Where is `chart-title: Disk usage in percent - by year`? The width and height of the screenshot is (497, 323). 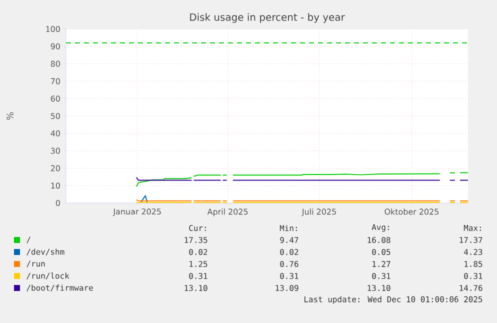 chart-title: Disk usage in percent - by year is located at coordinates (267, 18).